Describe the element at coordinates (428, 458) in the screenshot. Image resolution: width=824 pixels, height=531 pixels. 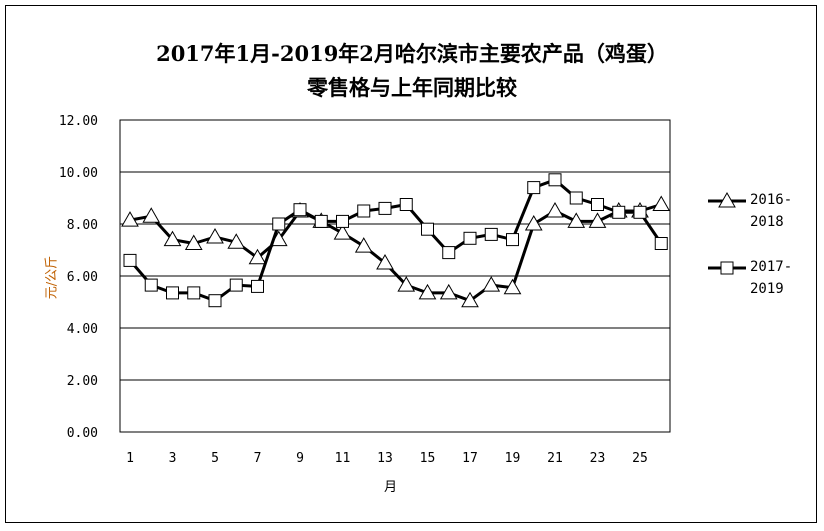
I see `x-tick-label: 15` at that location.